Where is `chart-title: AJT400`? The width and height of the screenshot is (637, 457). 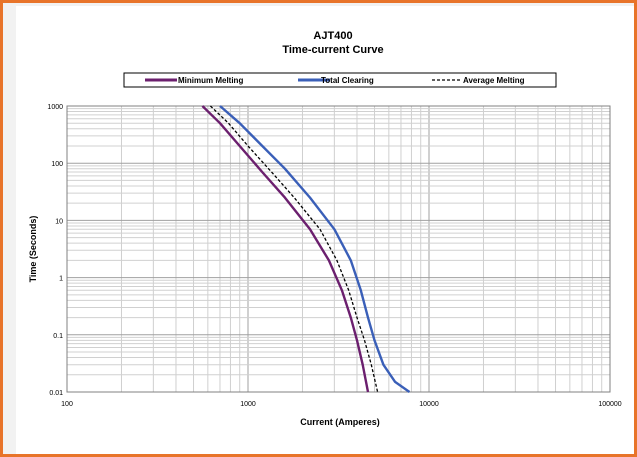
chart-title: AJT400 is located at coordinates (332, 36).